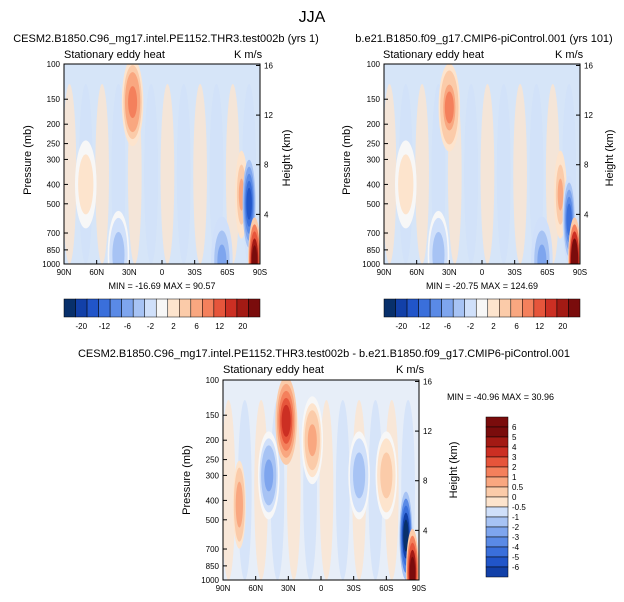  I want to click on y-tick-label: 1000, so click(210, 580).